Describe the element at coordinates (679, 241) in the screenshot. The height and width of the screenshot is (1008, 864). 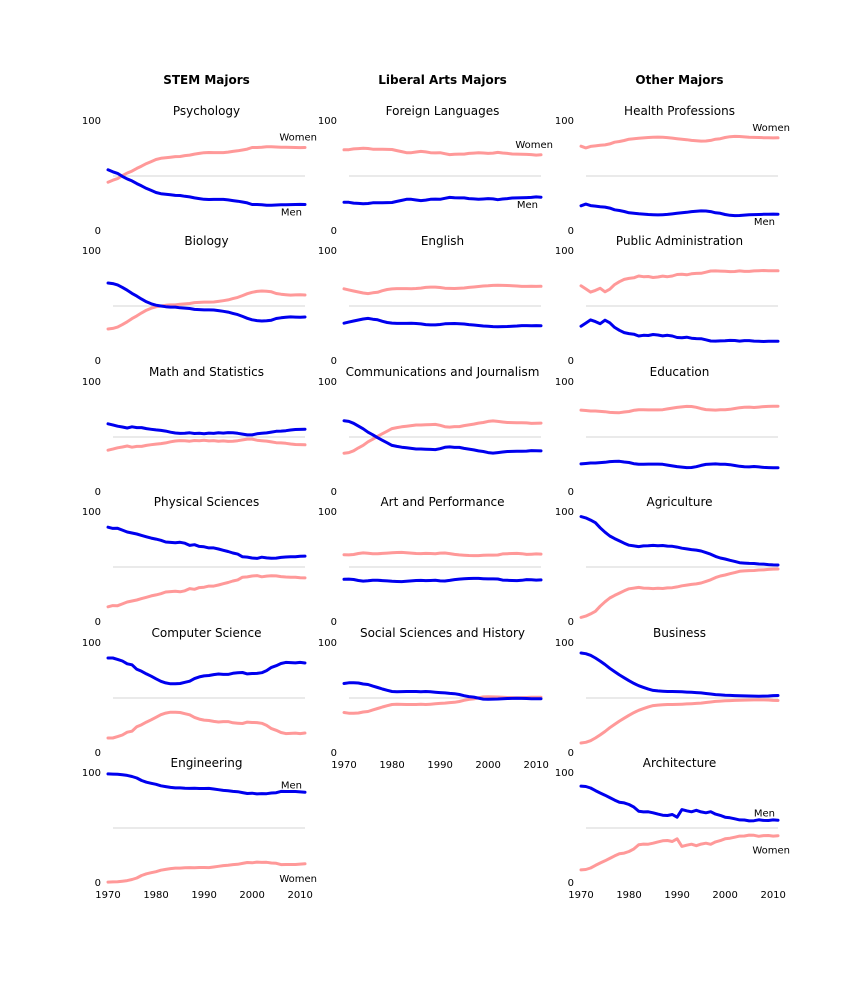
I see `panel-title: Public Administration` at that location.